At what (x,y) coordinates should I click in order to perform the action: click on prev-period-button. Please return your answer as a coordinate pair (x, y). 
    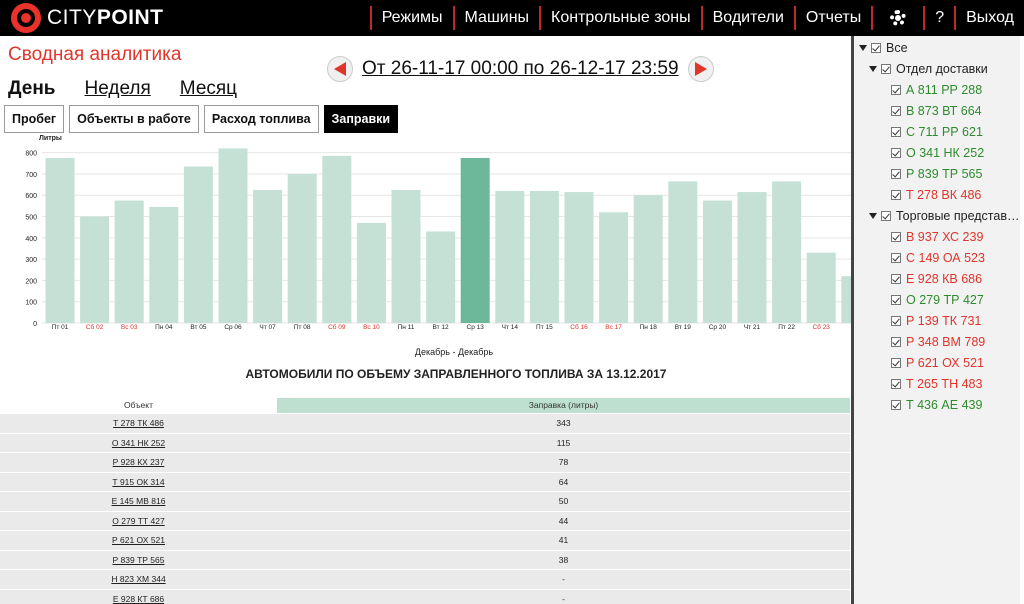
    Looking at the image, I should click on (340, 69).